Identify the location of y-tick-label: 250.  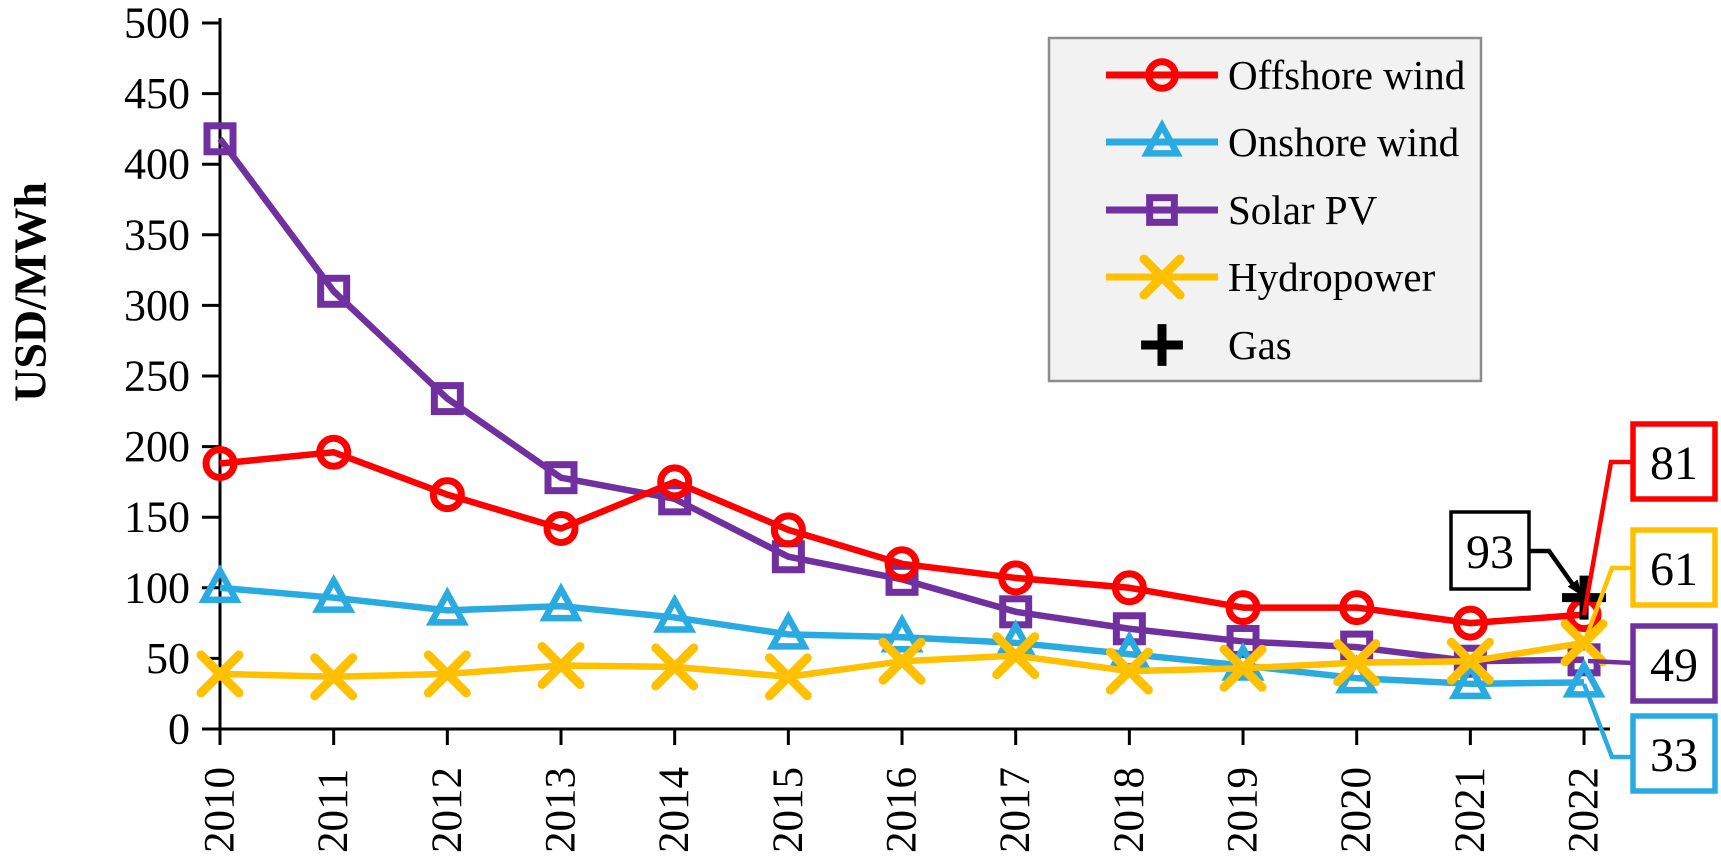
(157, 376).